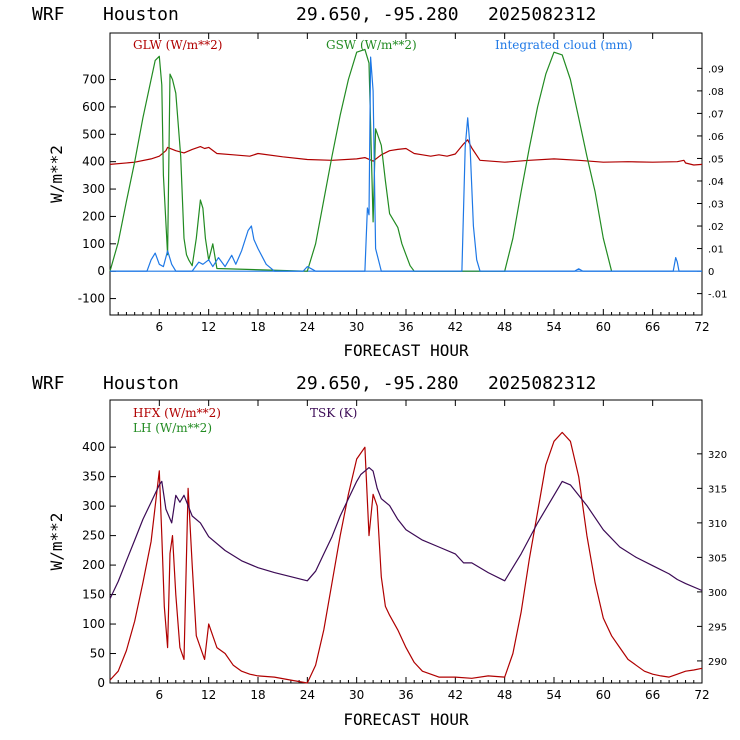 Image resolution: width=740 pixels, height=740 pixels. Describe the element at coordinates (307, 327) in the screenshot. I see `chart1-x-tick-label: 24` at that location.